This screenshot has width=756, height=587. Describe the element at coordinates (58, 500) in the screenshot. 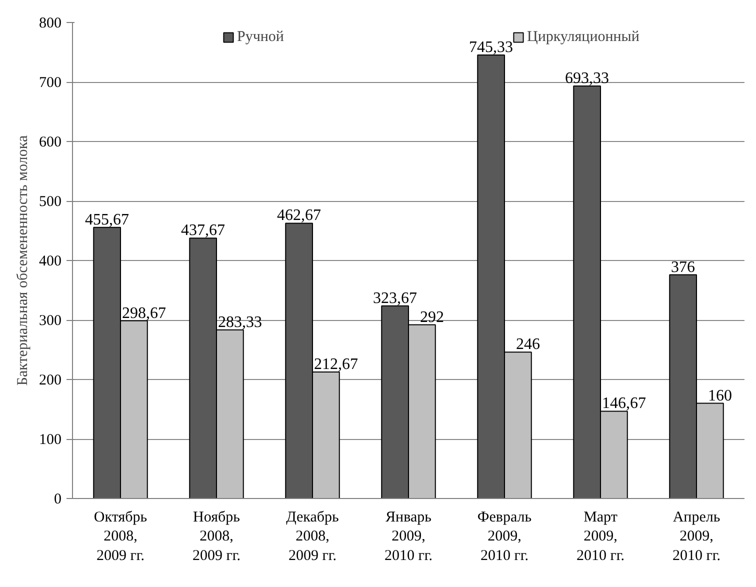

I see `y-tick-label: 0` at that location.